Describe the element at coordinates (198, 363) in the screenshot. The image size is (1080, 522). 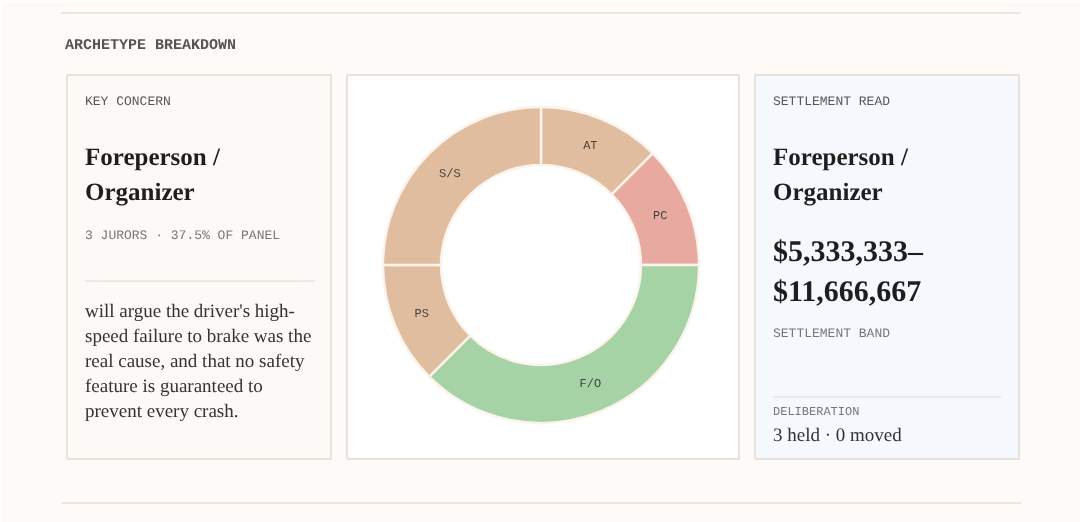
I see `text: will argue the driver's high-speed failure to brake was the real cause, and that no safety feature is guaranteed to prevent every crash.` at that location.